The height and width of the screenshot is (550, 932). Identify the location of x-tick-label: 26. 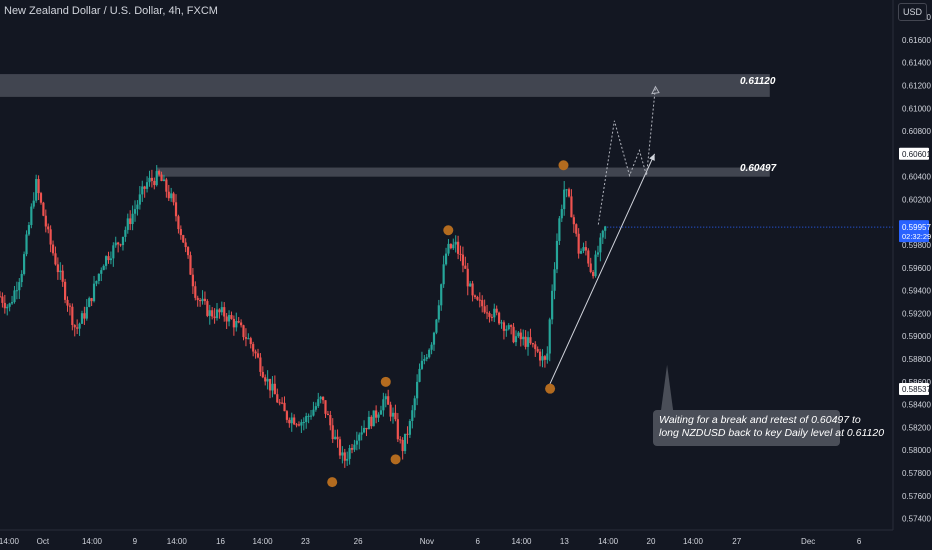
(358, 541).